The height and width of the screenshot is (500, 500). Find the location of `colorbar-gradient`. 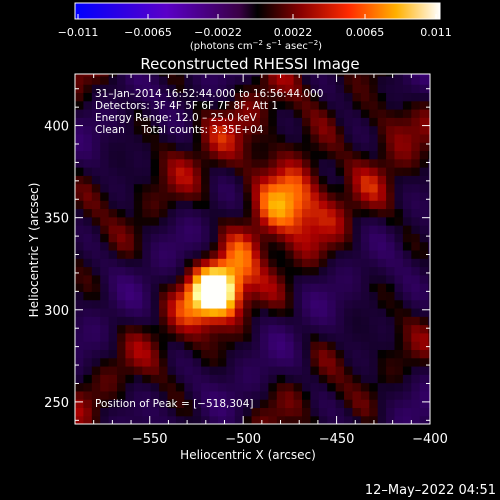

colorbar-gradient is located at coordinates (257, 11).